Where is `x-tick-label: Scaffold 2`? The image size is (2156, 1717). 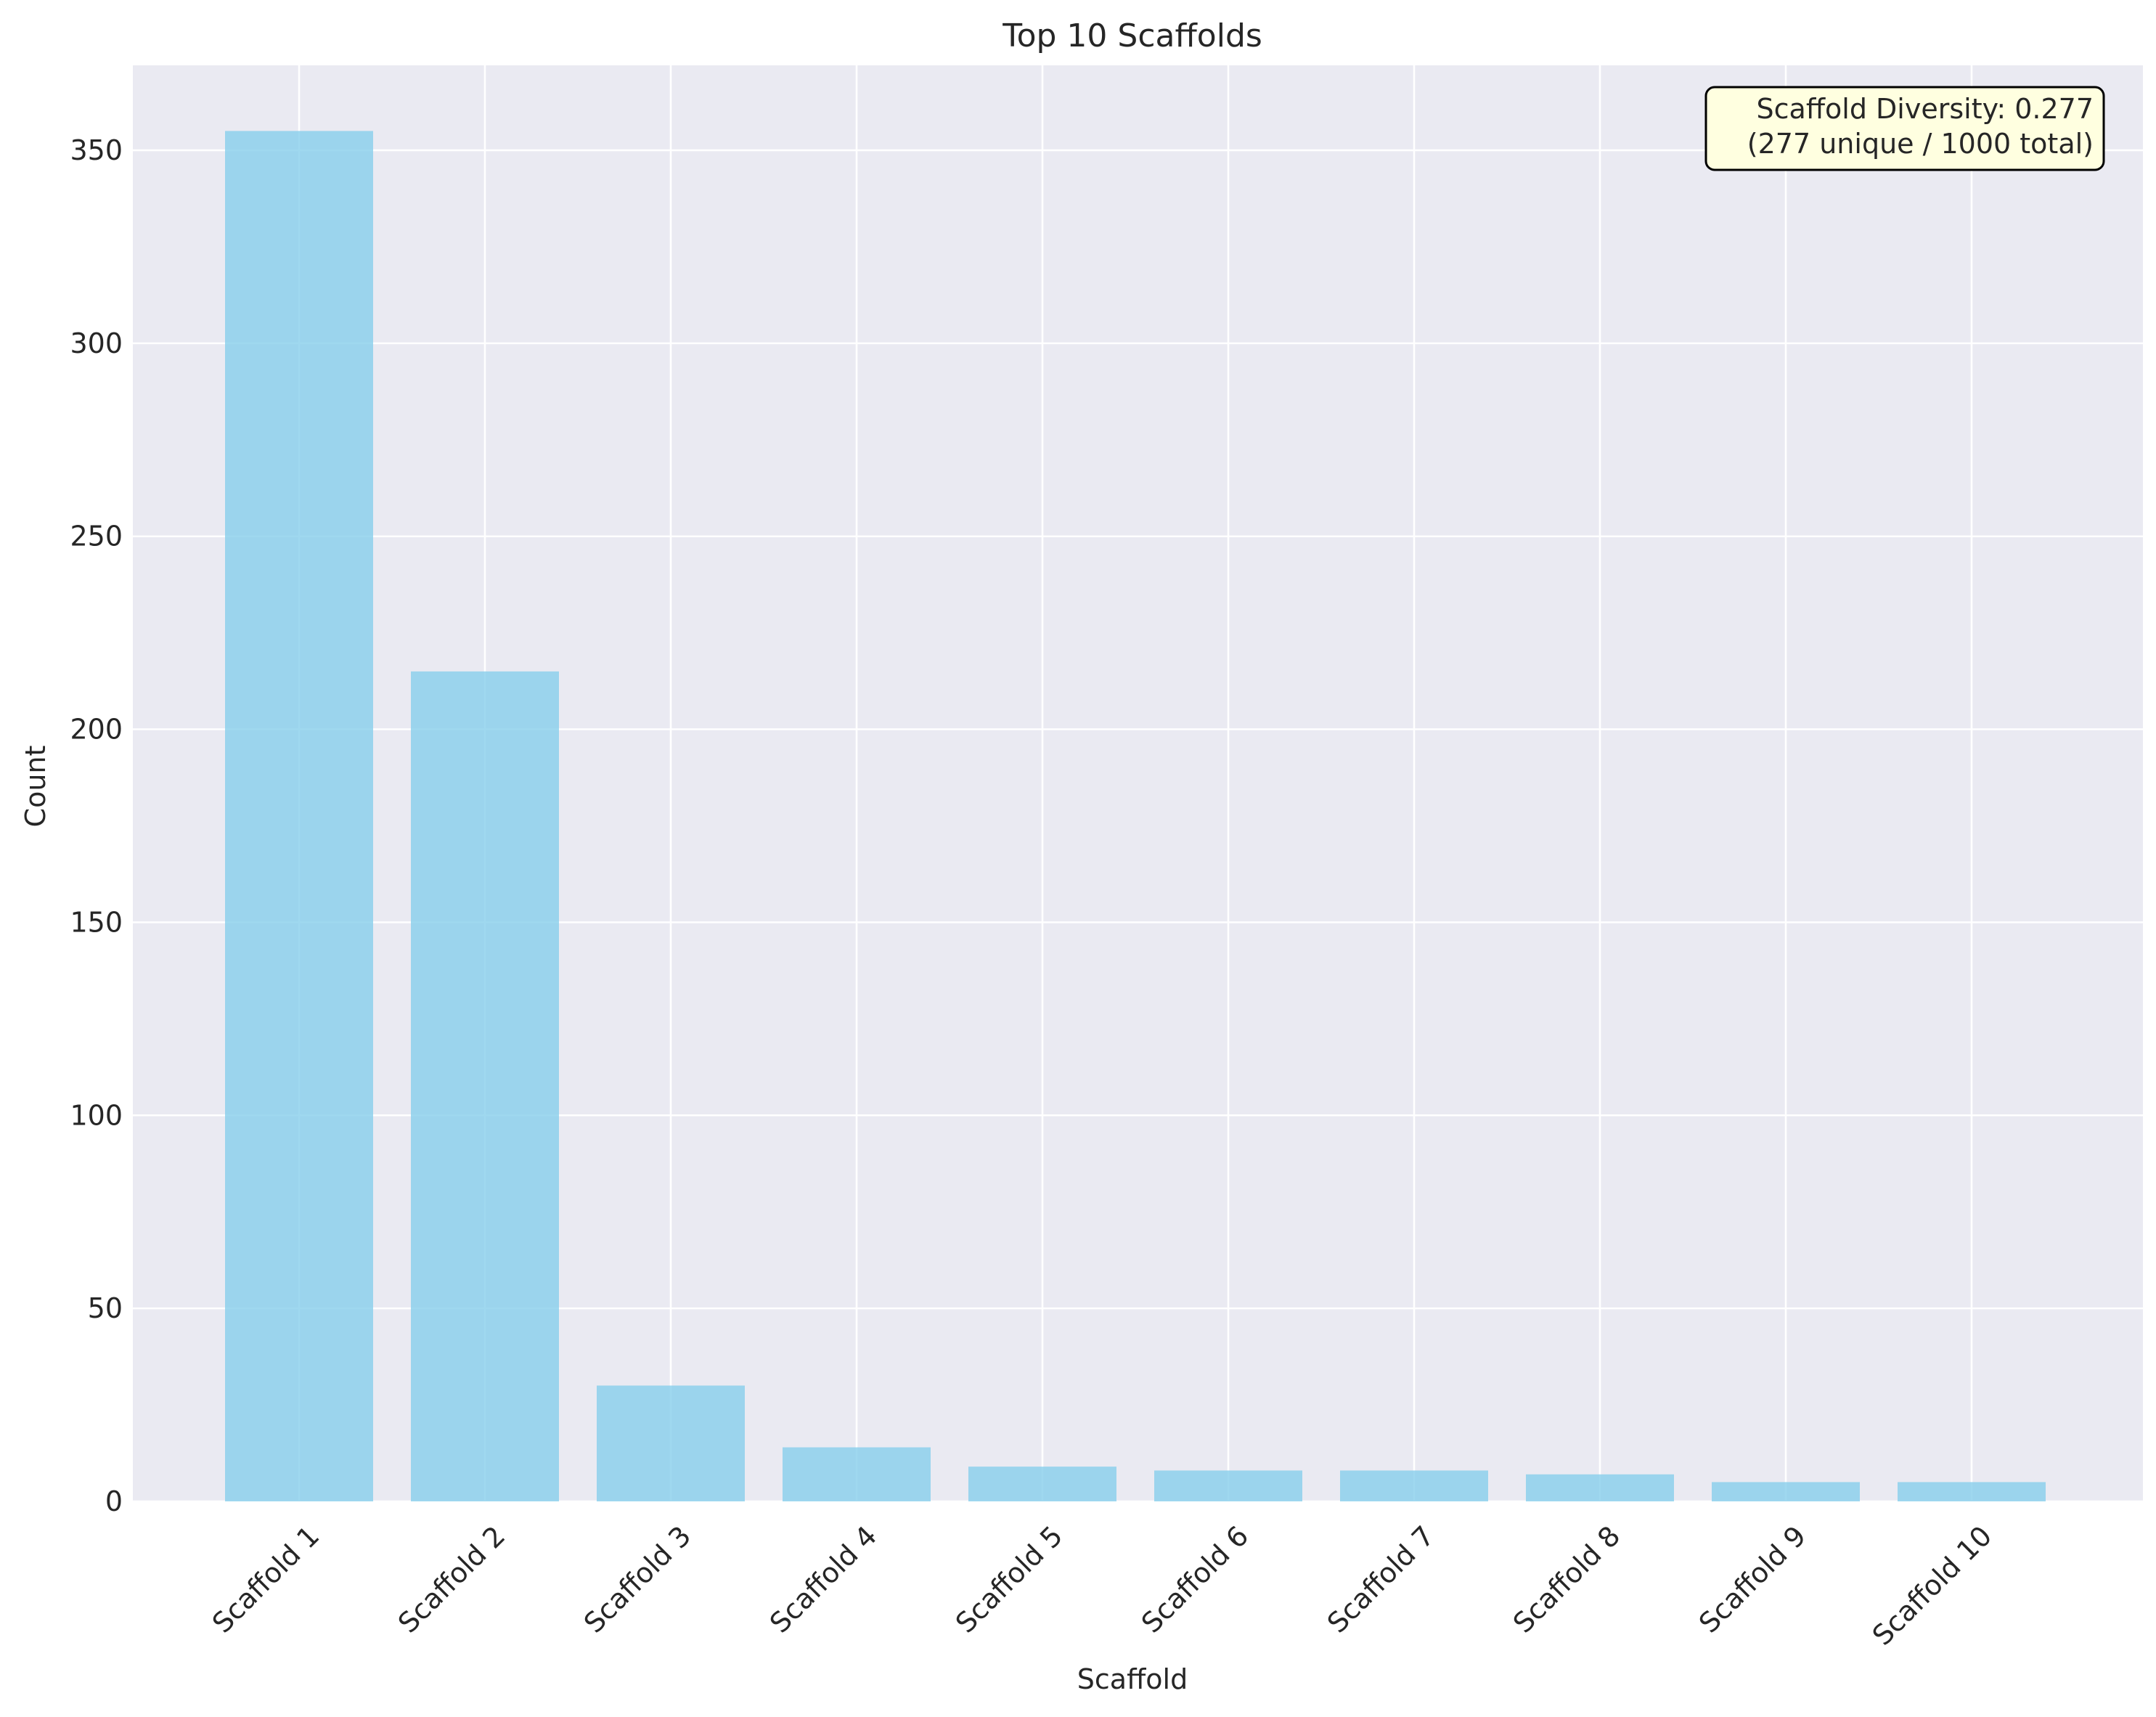
x-tick-label: Scaffold 2 is located at coordinates (452, 1579).